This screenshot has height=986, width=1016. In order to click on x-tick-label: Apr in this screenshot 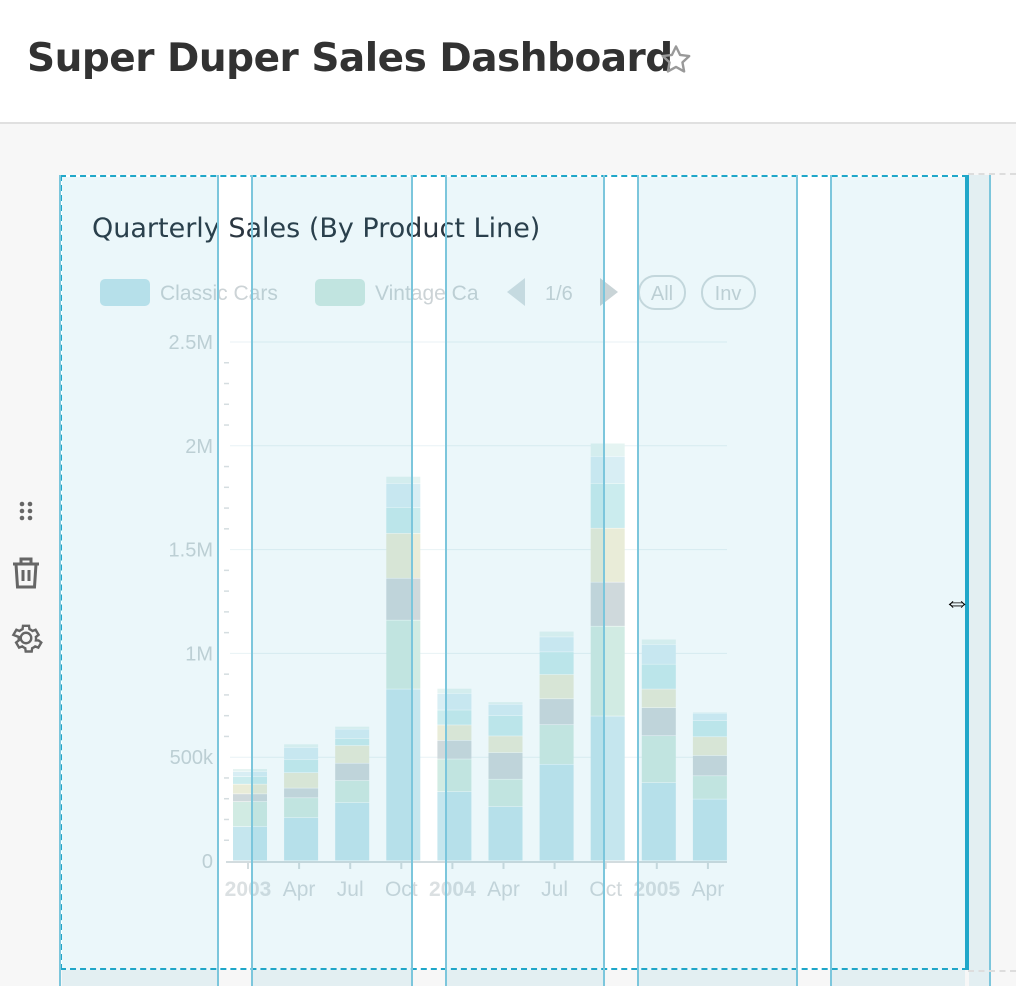, I will do `click(299, 889)`.